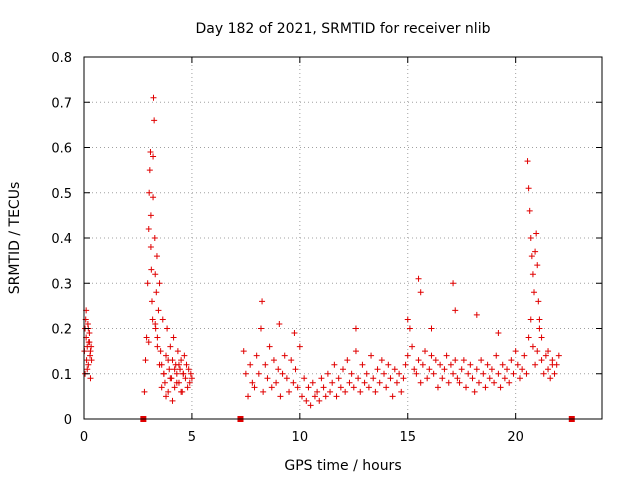 This screenshot has height=480, width=640. I want to click on y-tick-label: 0.8, so click(61, 58).